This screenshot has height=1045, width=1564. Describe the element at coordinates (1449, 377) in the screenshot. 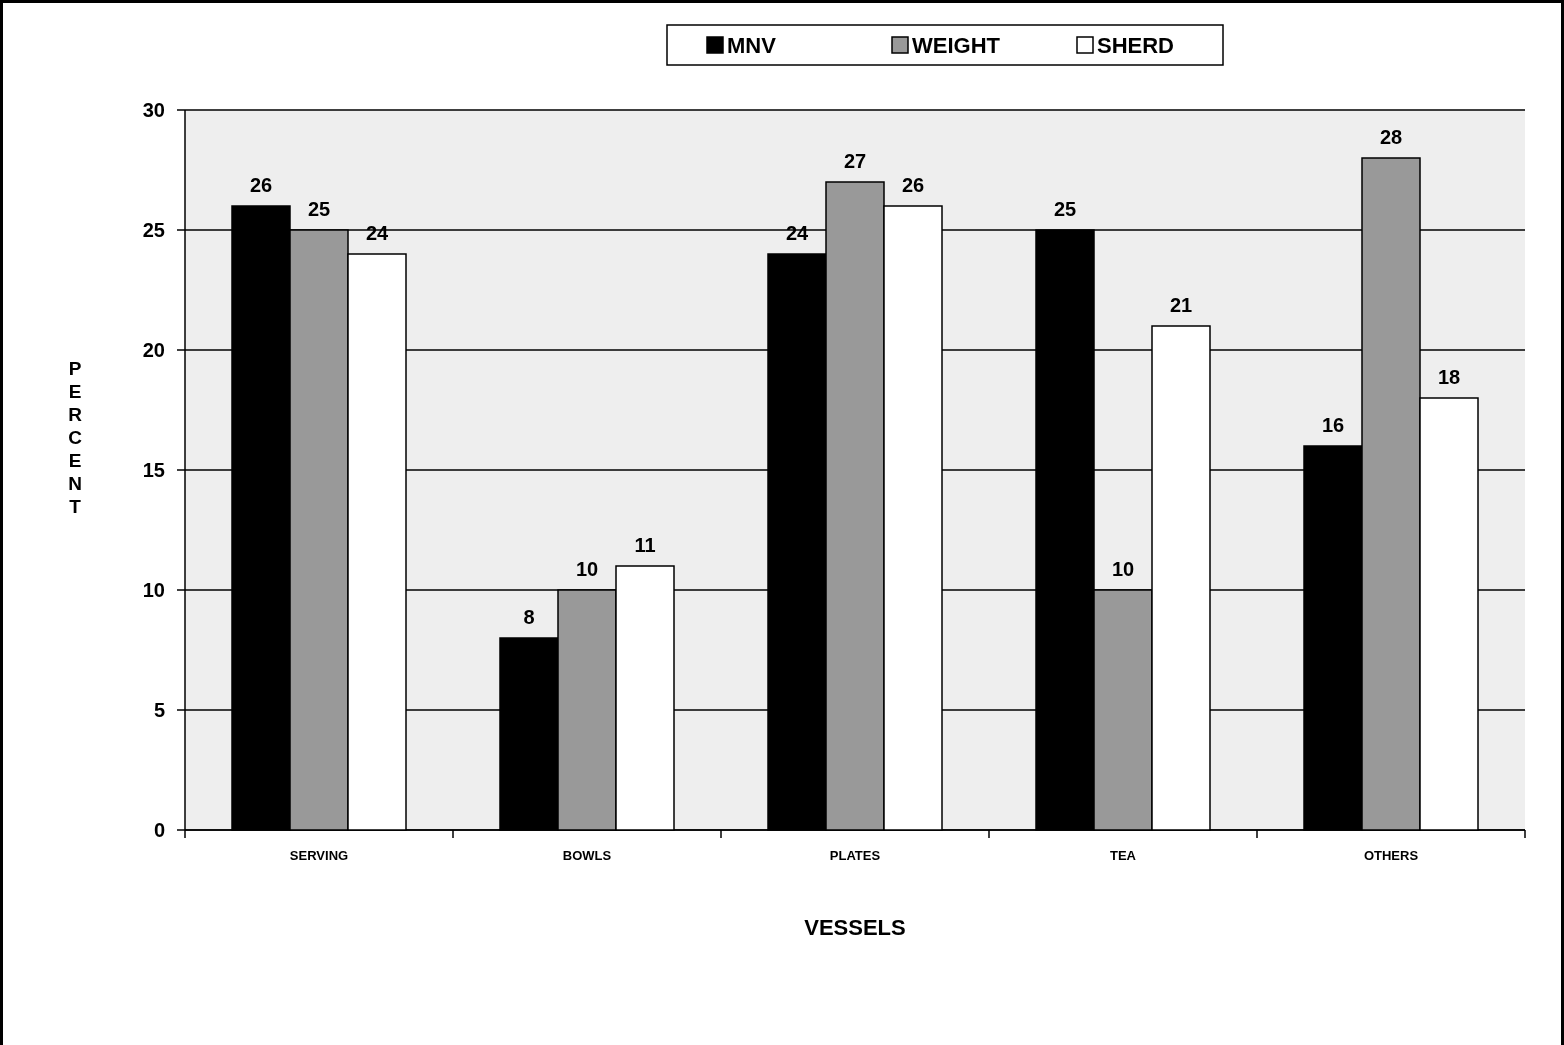

I see `data-label: 18` at that location.